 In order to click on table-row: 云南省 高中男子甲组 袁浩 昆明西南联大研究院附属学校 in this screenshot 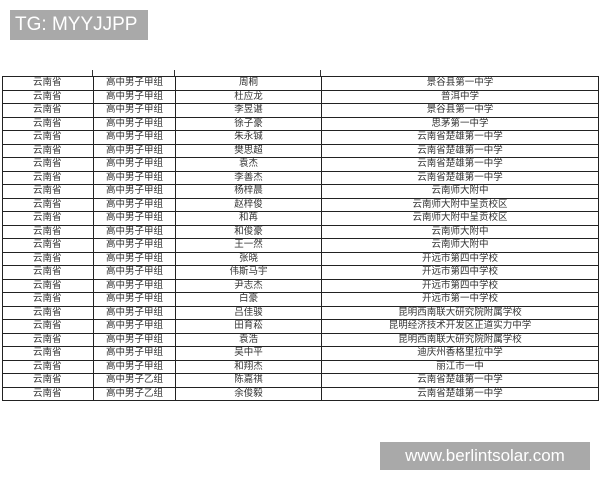, I will do `click(300, 339)`.